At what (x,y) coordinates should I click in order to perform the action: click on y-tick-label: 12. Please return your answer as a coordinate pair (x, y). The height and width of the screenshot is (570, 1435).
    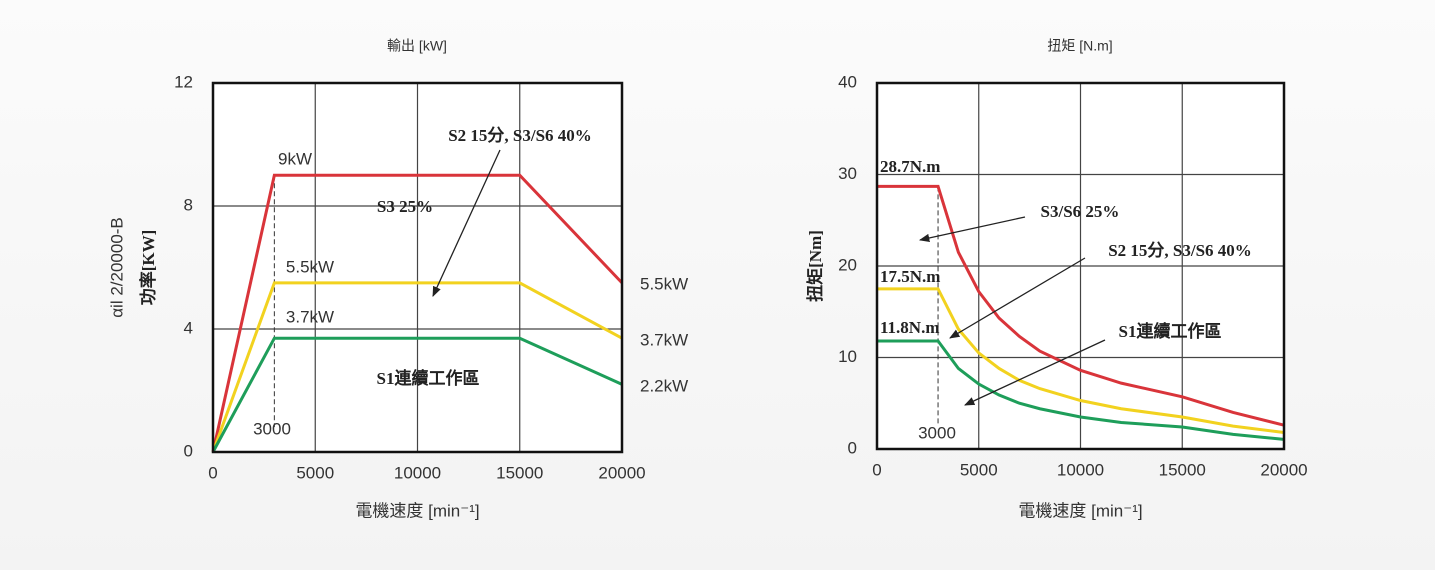
    Looking at the image, I should click on (183, 81).